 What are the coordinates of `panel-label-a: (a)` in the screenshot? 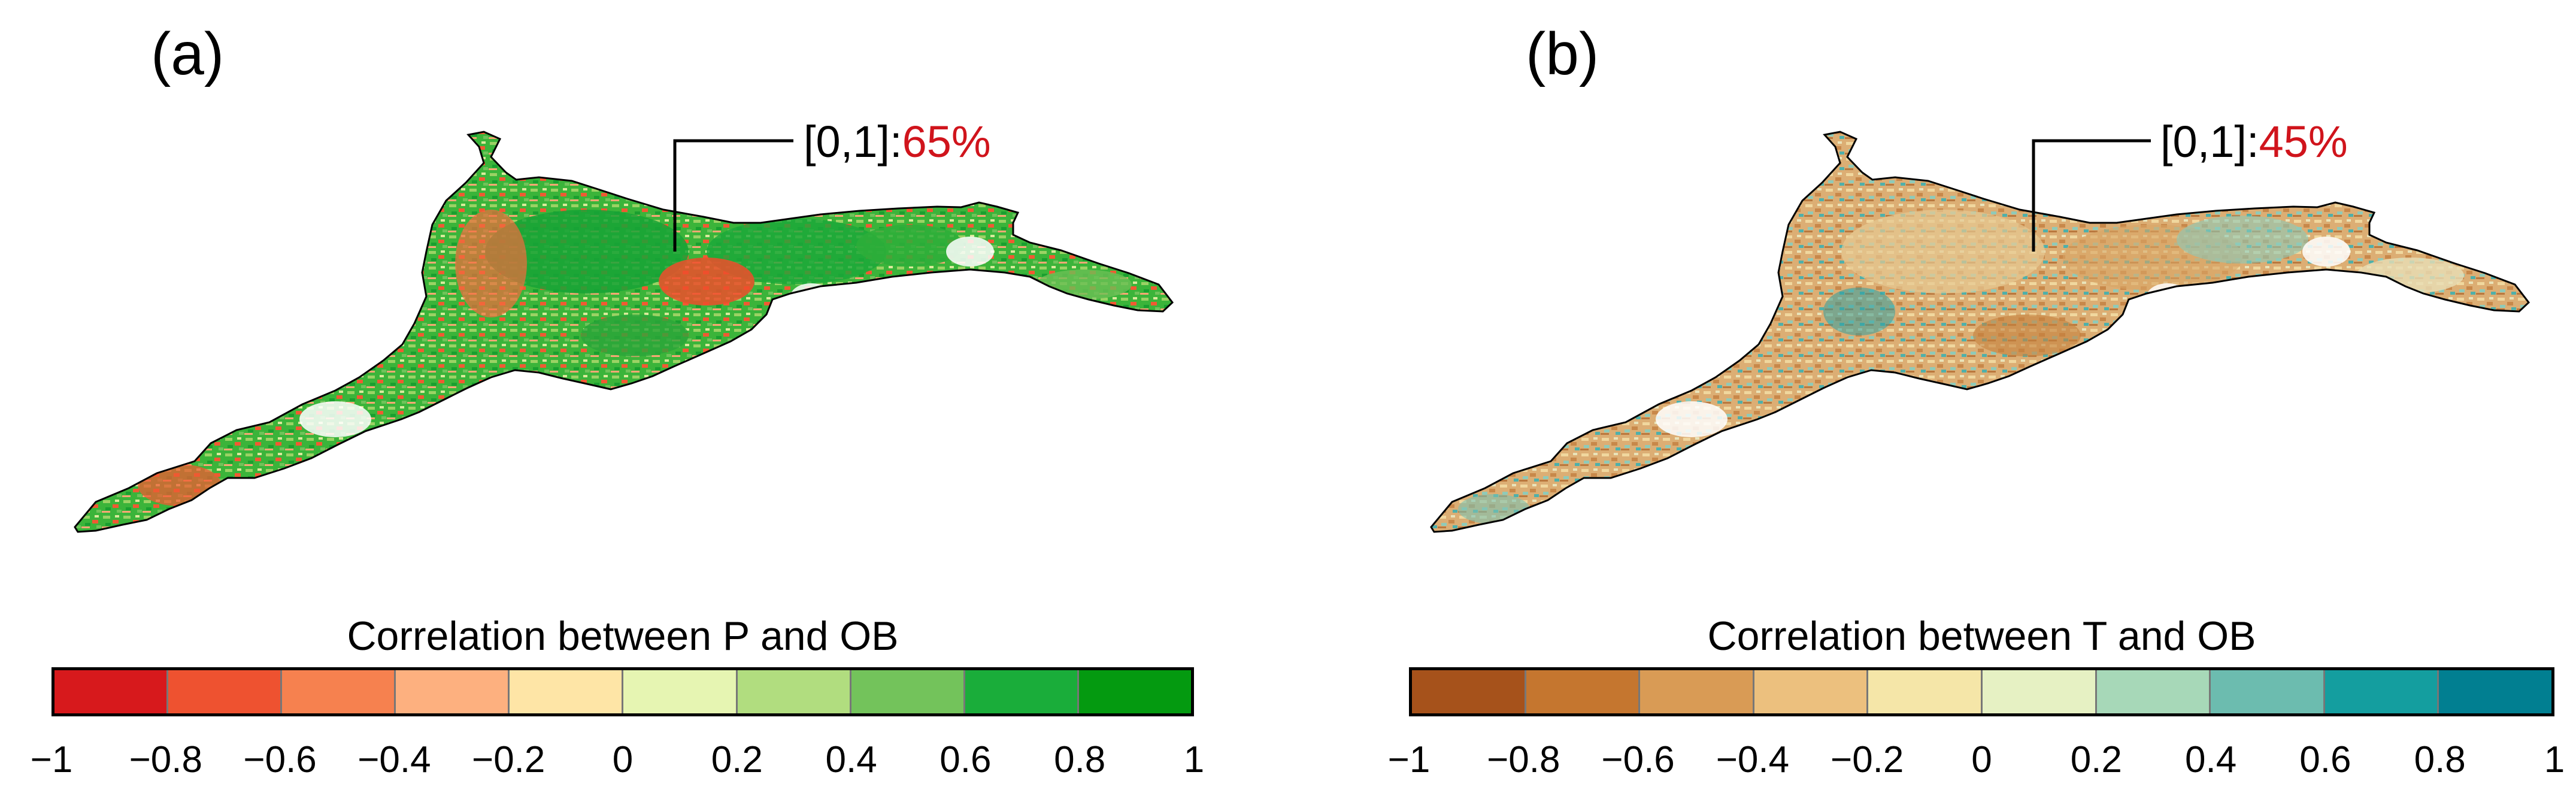 It's located at (188, 53).